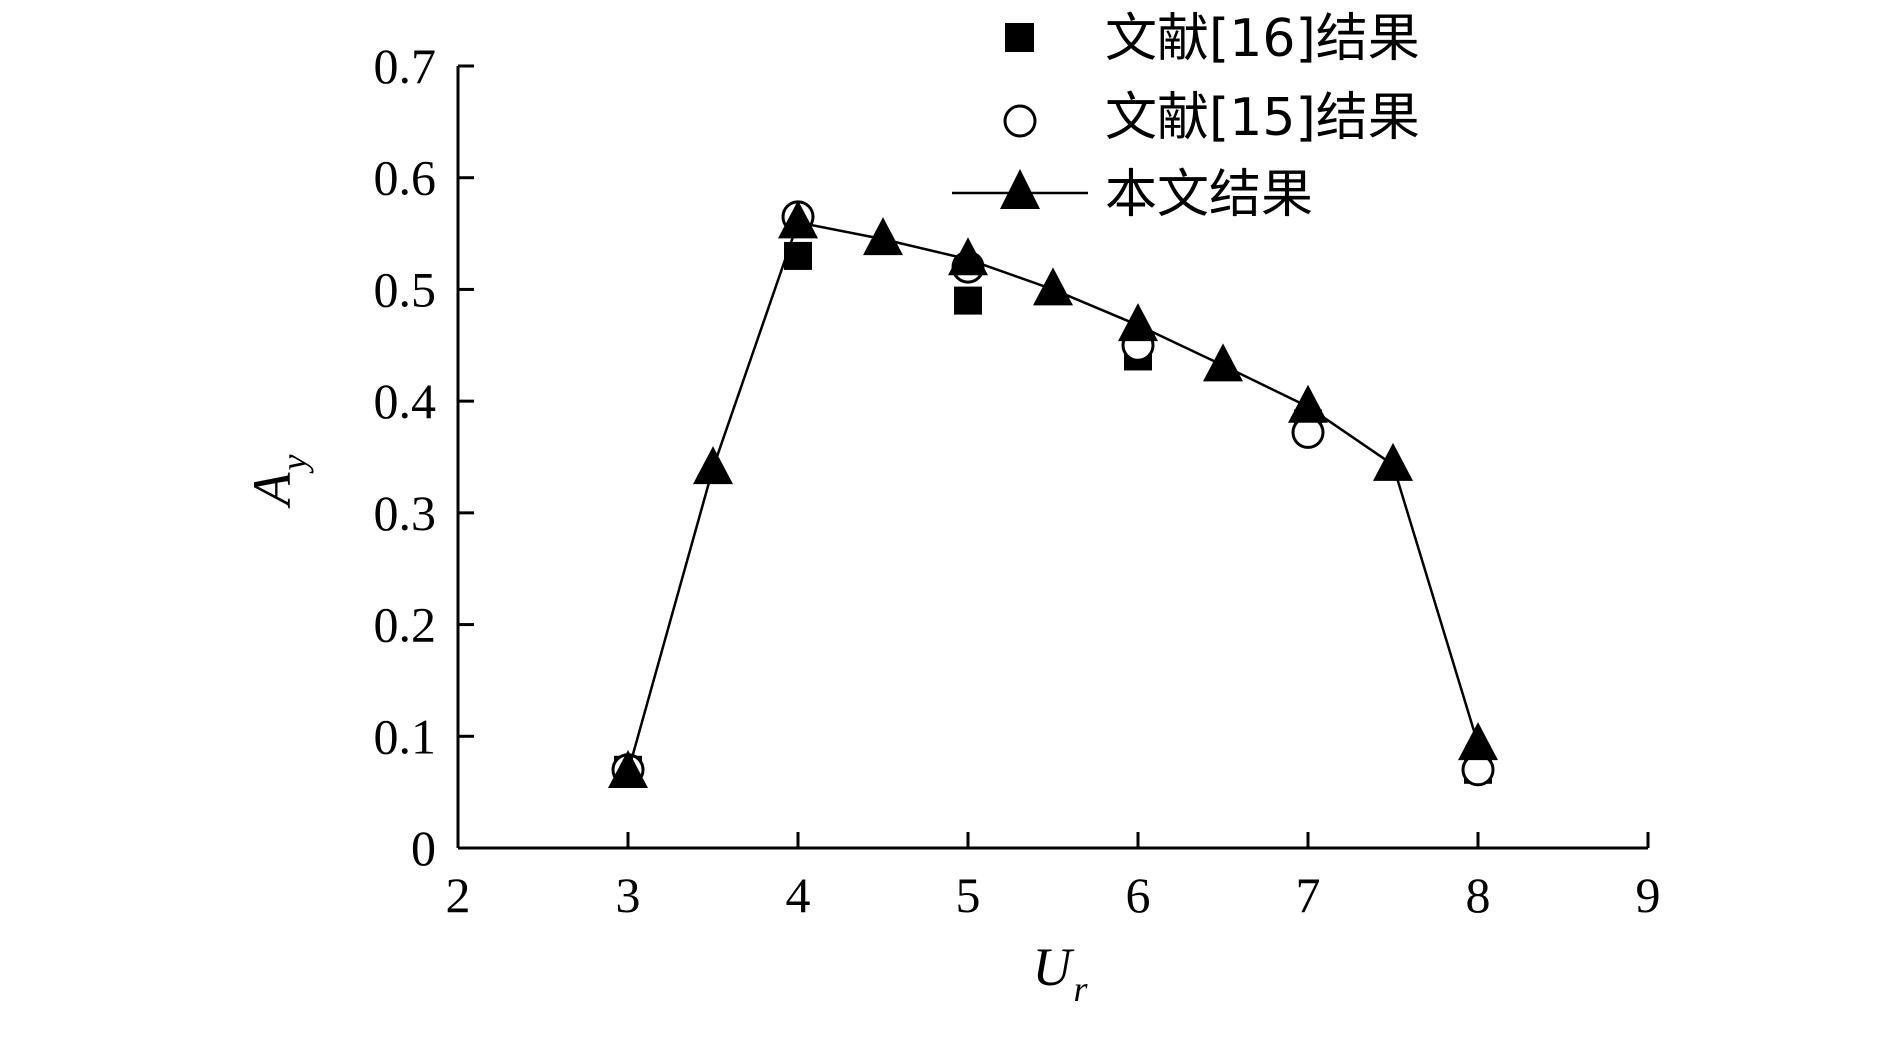 This screenshot has height=1039, width=1890. Describe the element at coordinates (405, 401) in the screenshot. I see `y-tick-label: 0.4` at that location.